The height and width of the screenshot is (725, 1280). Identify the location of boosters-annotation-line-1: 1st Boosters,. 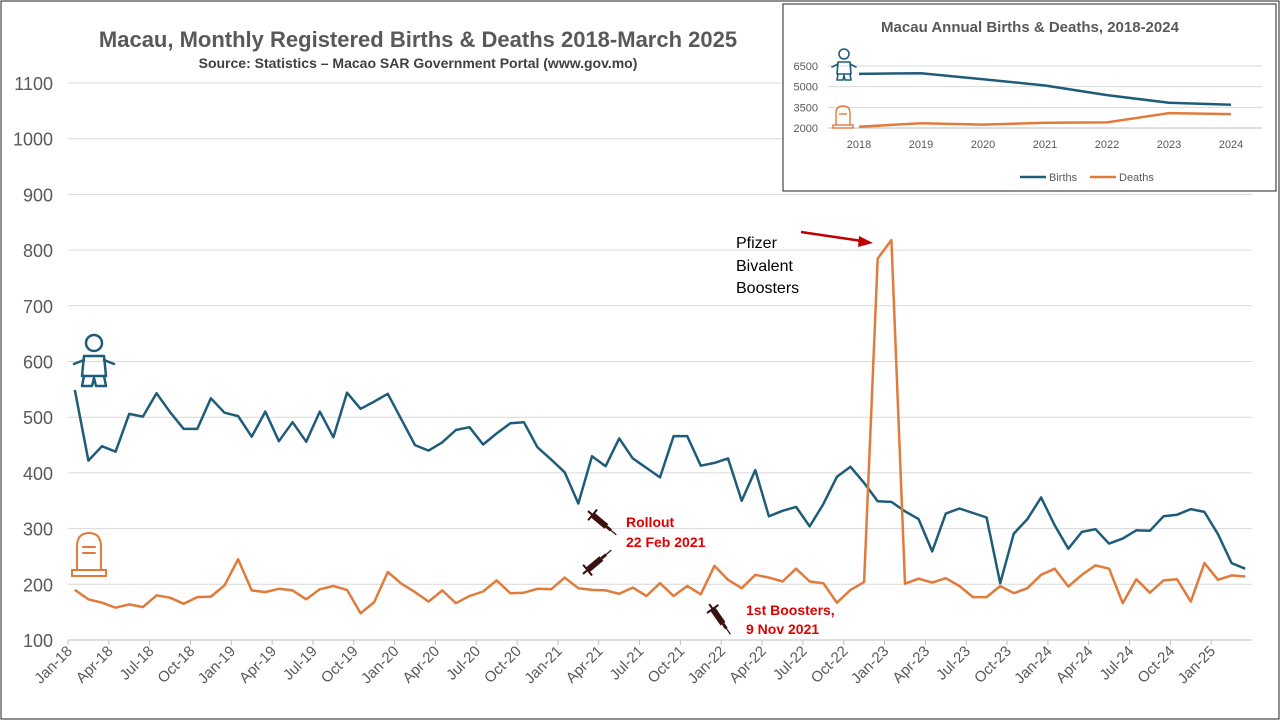
(790, 610).